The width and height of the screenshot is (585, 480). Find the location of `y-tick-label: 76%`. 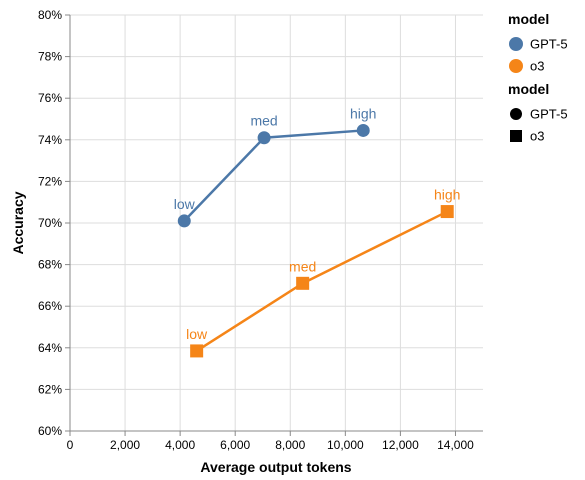

y-tick-label: 76% is located at coordinates (50, 98).